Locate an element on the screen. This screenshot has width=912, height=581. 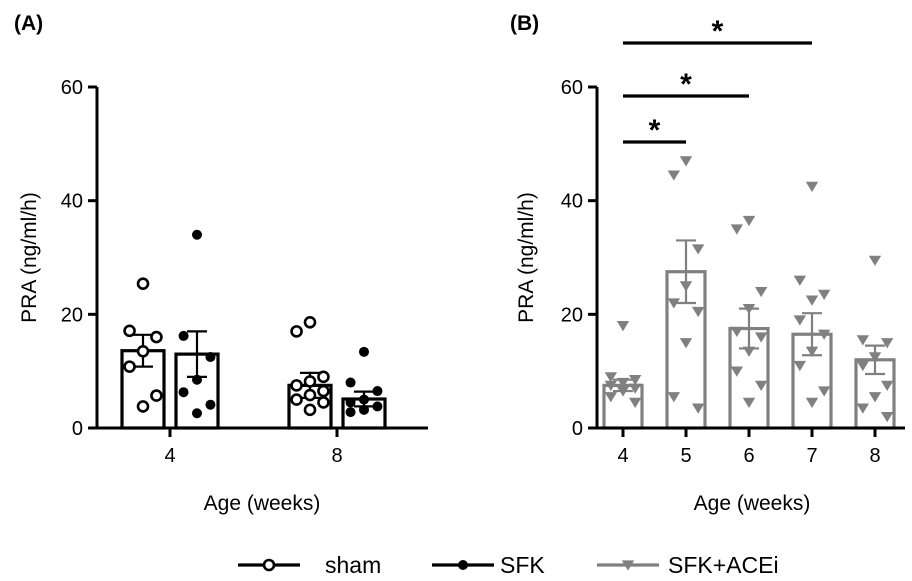
legend: sham SFK SFK+ACEi is located at coordinates (508, 565).